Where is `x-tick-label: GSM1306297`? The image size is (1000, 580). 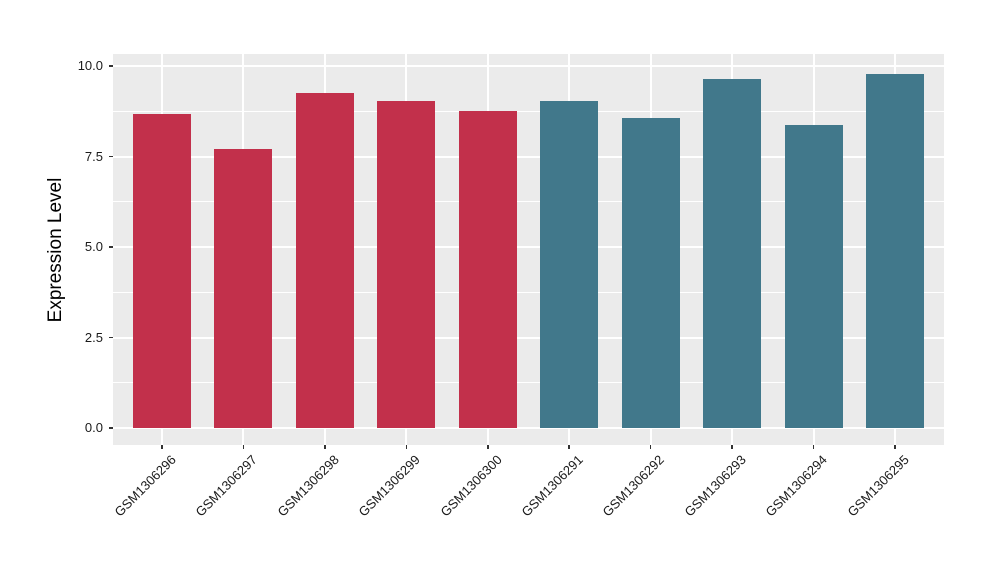
x-tick-label: GSM1306297 is located at coordinates (226, 486).